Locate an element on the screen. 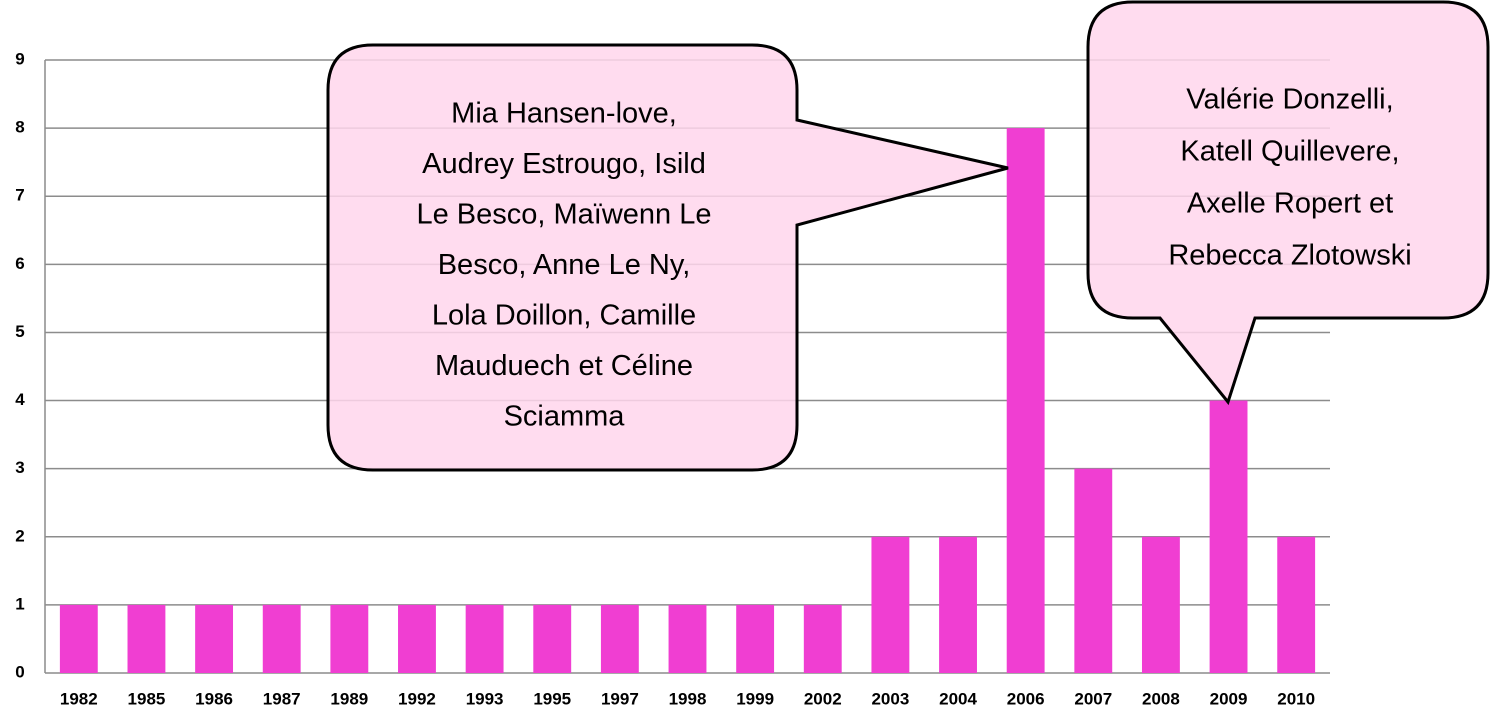 The image size is (1491, 718). x-tick-label: 2003 is located at coordinates (890, 698).